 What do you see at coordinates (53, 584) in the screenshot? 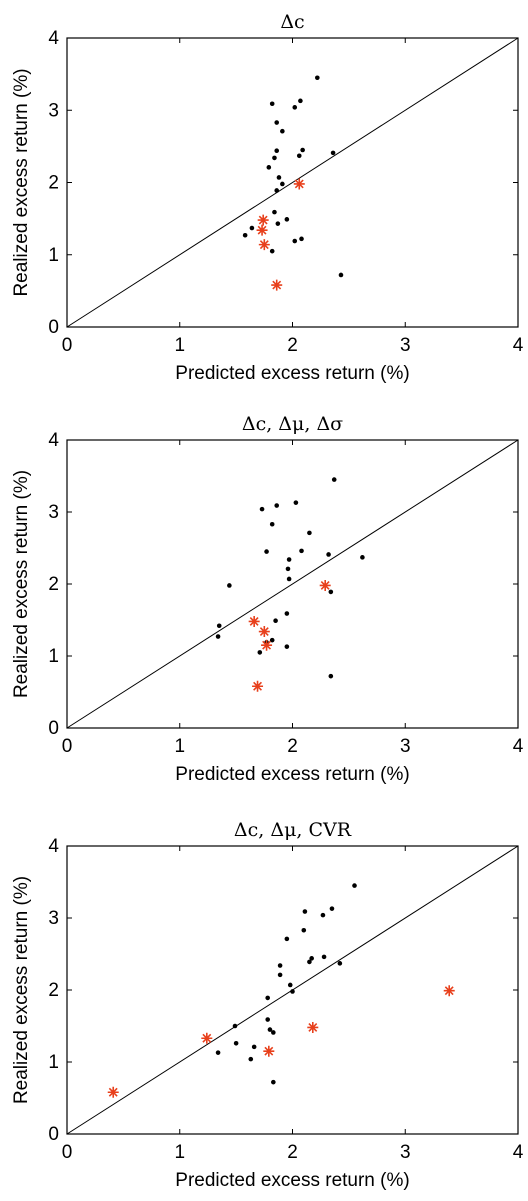
I see `y-tick-label: 2` at bounding box center [53, 584].